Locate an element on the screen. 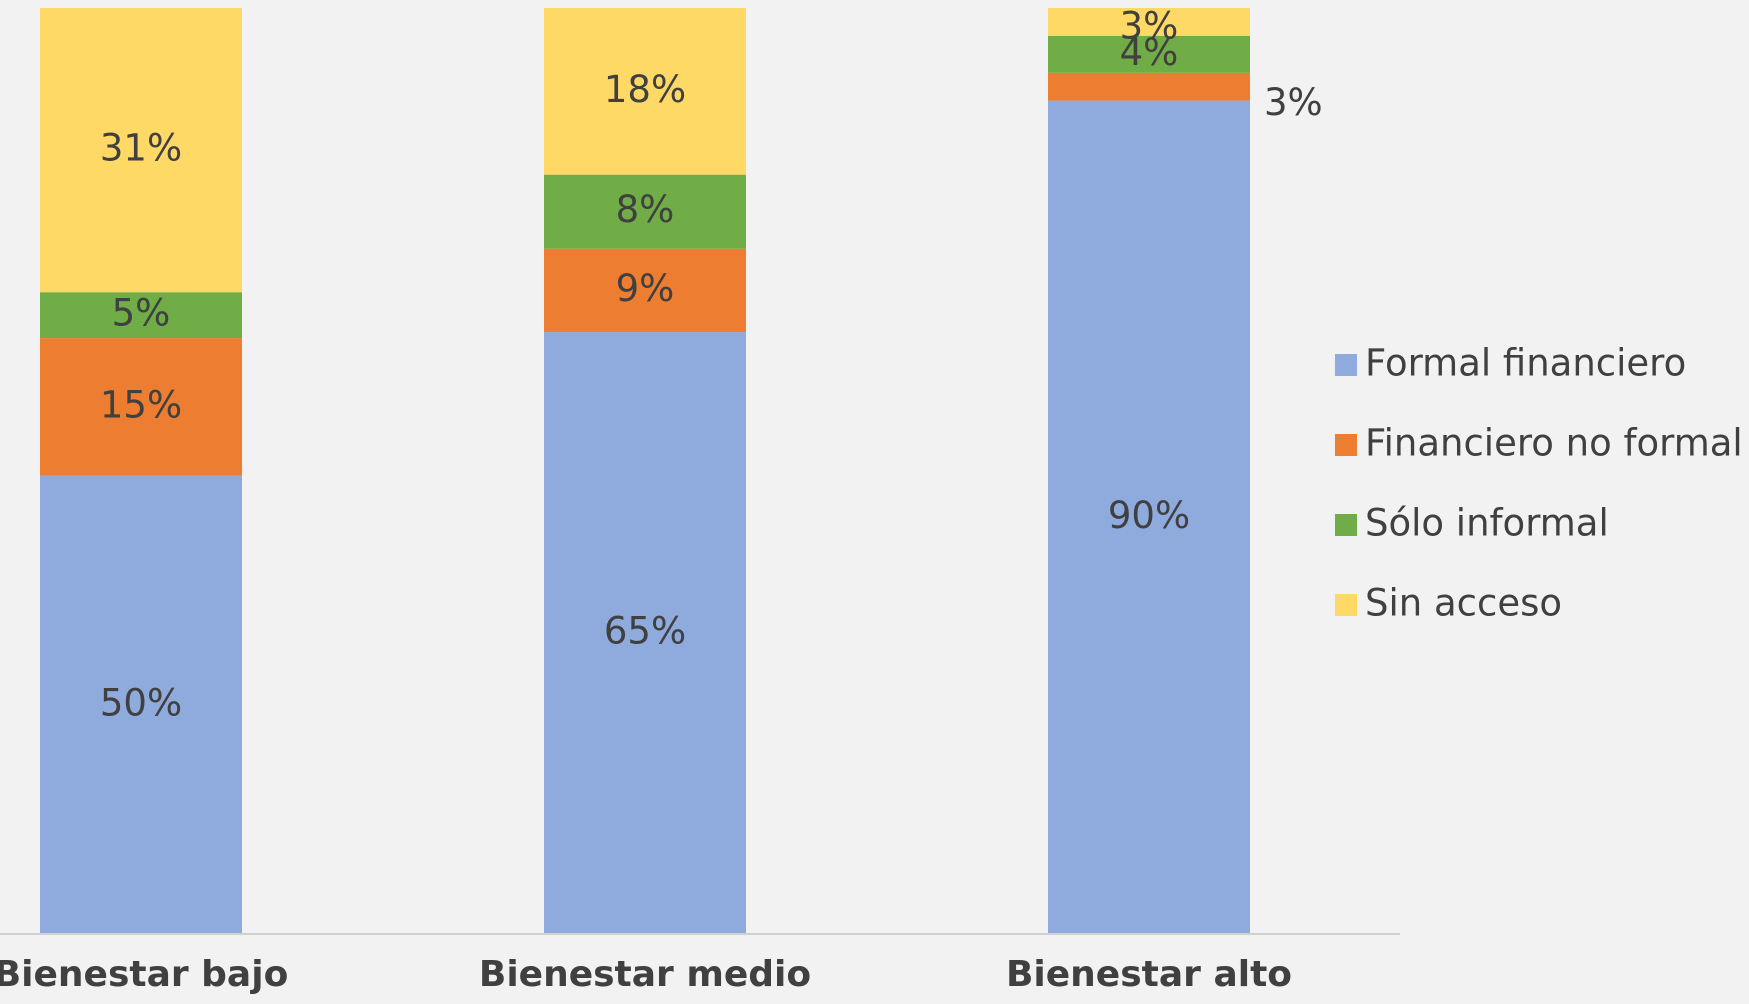 The width and height of the screenshot is (1749, 1004). category-label: Bienestar bajo is located at coordinates (144, 974).